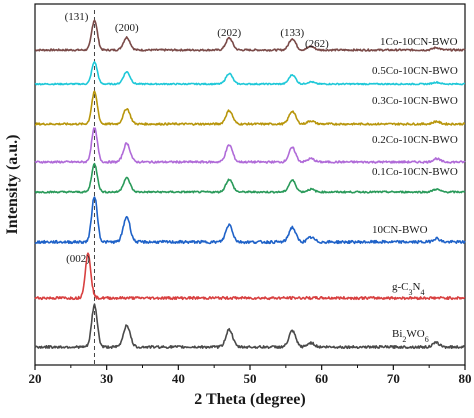  Describe the element at coordinates (415, 172) in the screenshot. I see `series-label-4: 0.1Co-10CN-BWO` at that location.